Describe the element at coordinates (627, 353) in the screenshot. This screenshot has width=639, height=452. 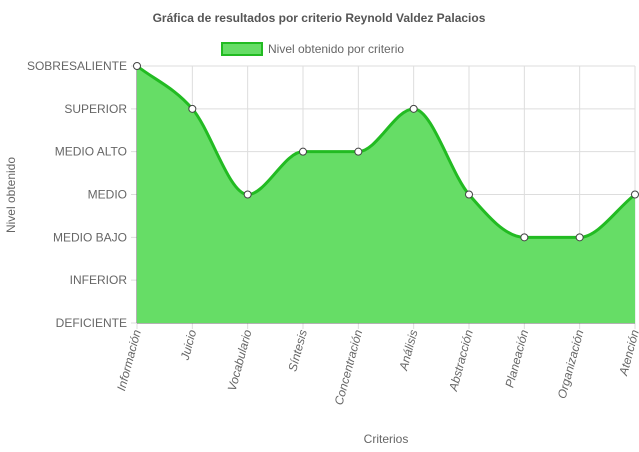
I see `x-tick-label: Atención` at that location.